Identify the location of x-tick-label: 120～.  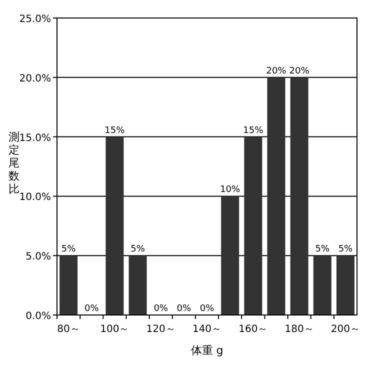
(161, 329).